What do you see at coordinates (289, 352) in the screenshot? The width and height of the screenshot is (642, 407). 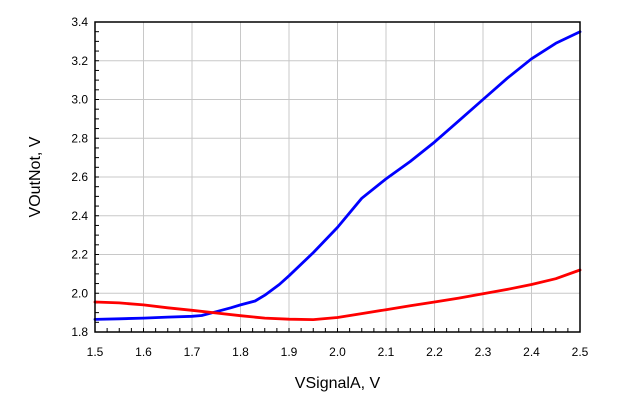 I see `x-tick-label: 1.9` at bounding box center [289, 352].